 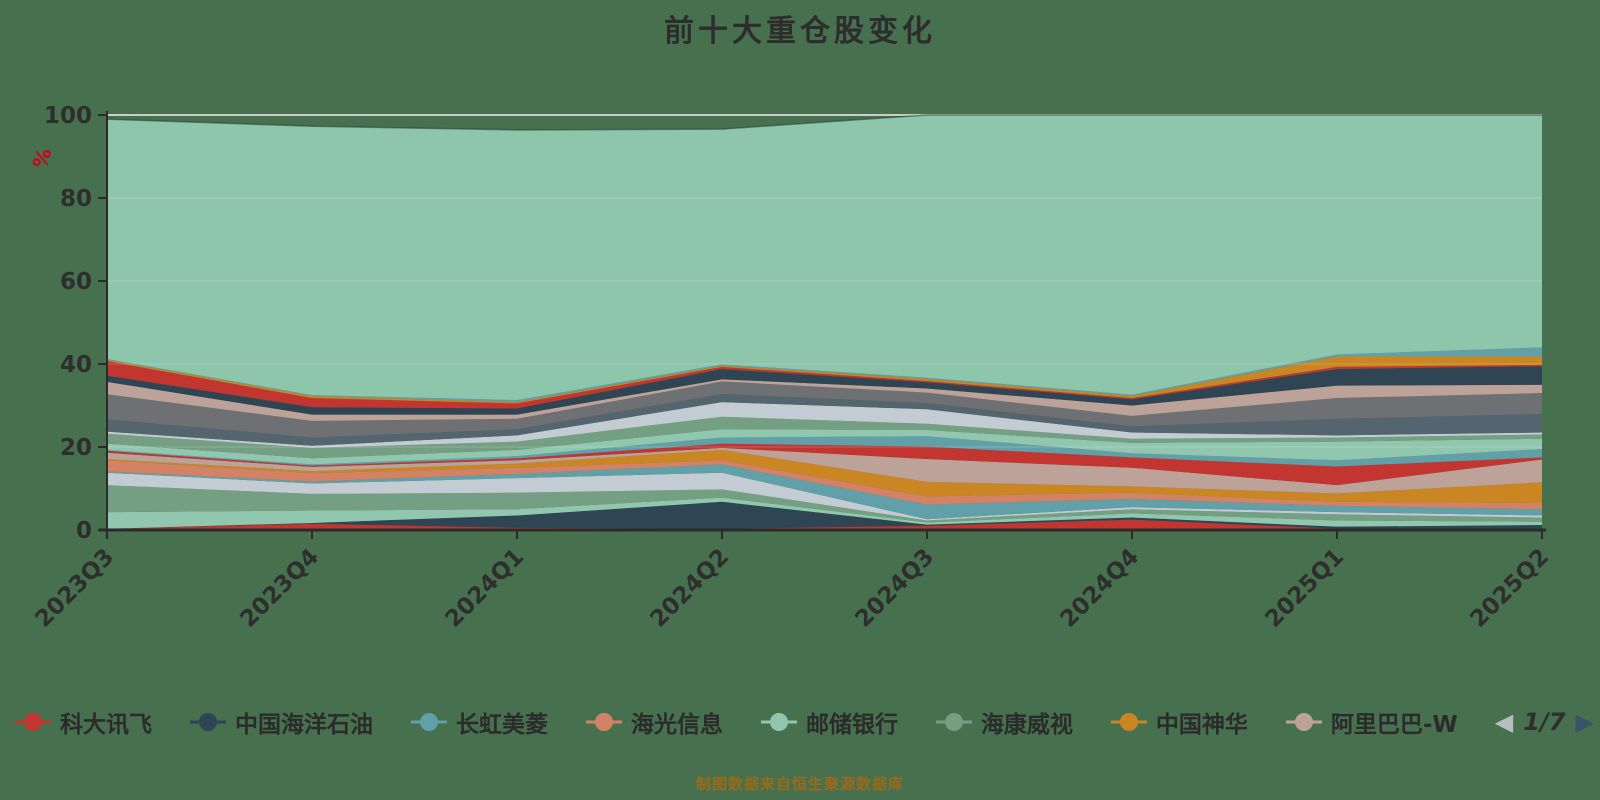 What do you see at coordinates (851, 725) in the screenshot?
I see `legend-item-label: 邮储银行` at bounding box center [851, 725].